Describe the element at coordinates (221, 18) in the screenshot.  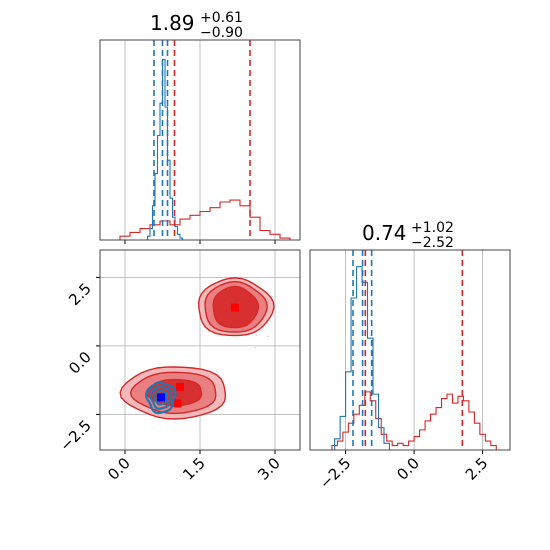
I see `title-param-1-plus: +0.61` at that location.